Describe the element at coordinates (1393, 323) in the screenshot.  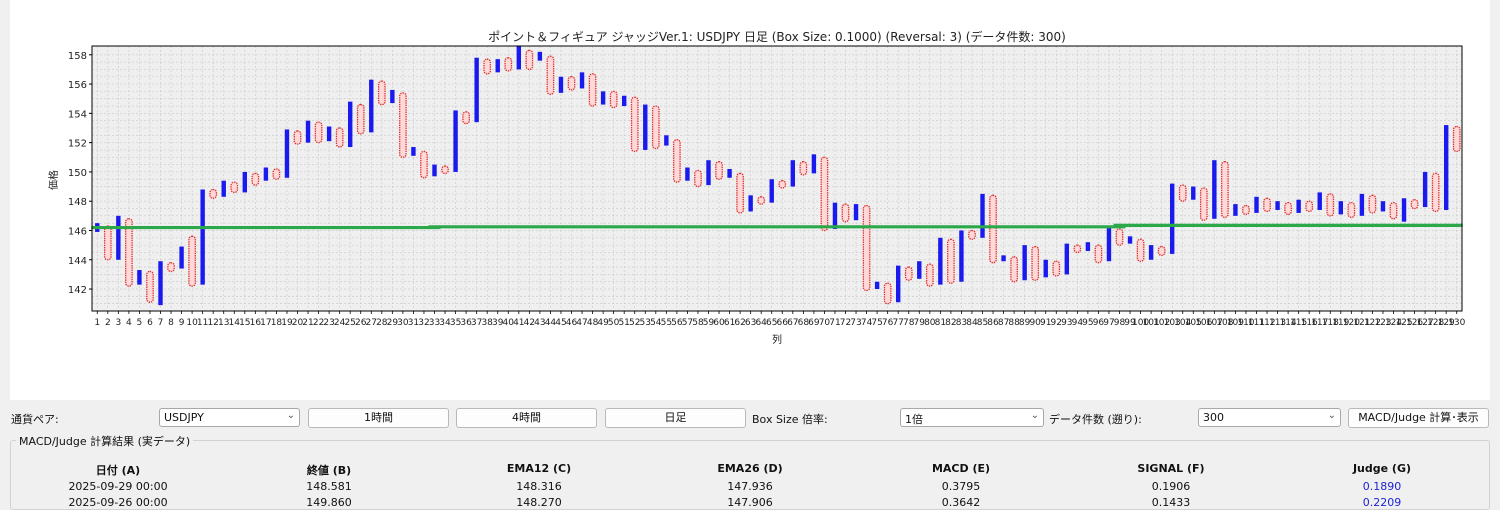
I see `x-tick-label: 124` at that location.